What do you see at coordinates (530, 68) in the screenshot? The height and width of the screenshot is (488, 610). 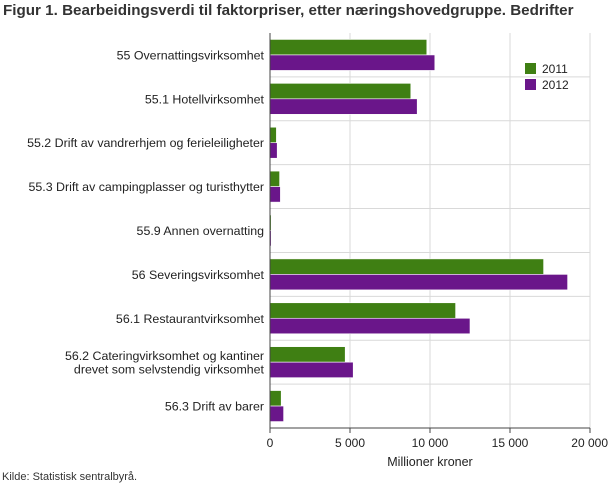 I see `legend-swatch-2011` at bounding box center [530, 68].